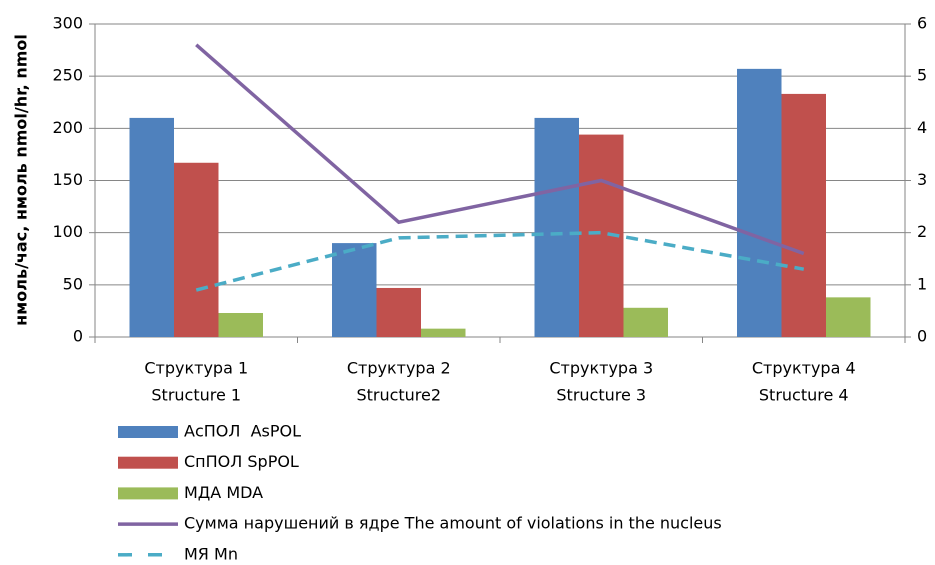  Describe the element at coordinates (67, 231) in the screenshot. I see `y-tick-label: 100` at that location.